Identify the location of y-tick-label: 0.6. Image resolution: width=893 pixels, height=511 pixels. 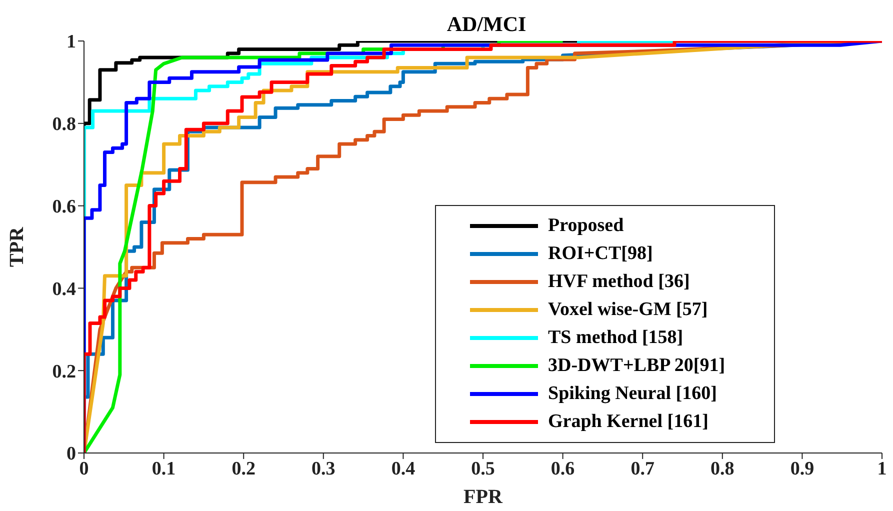
(64, 207).